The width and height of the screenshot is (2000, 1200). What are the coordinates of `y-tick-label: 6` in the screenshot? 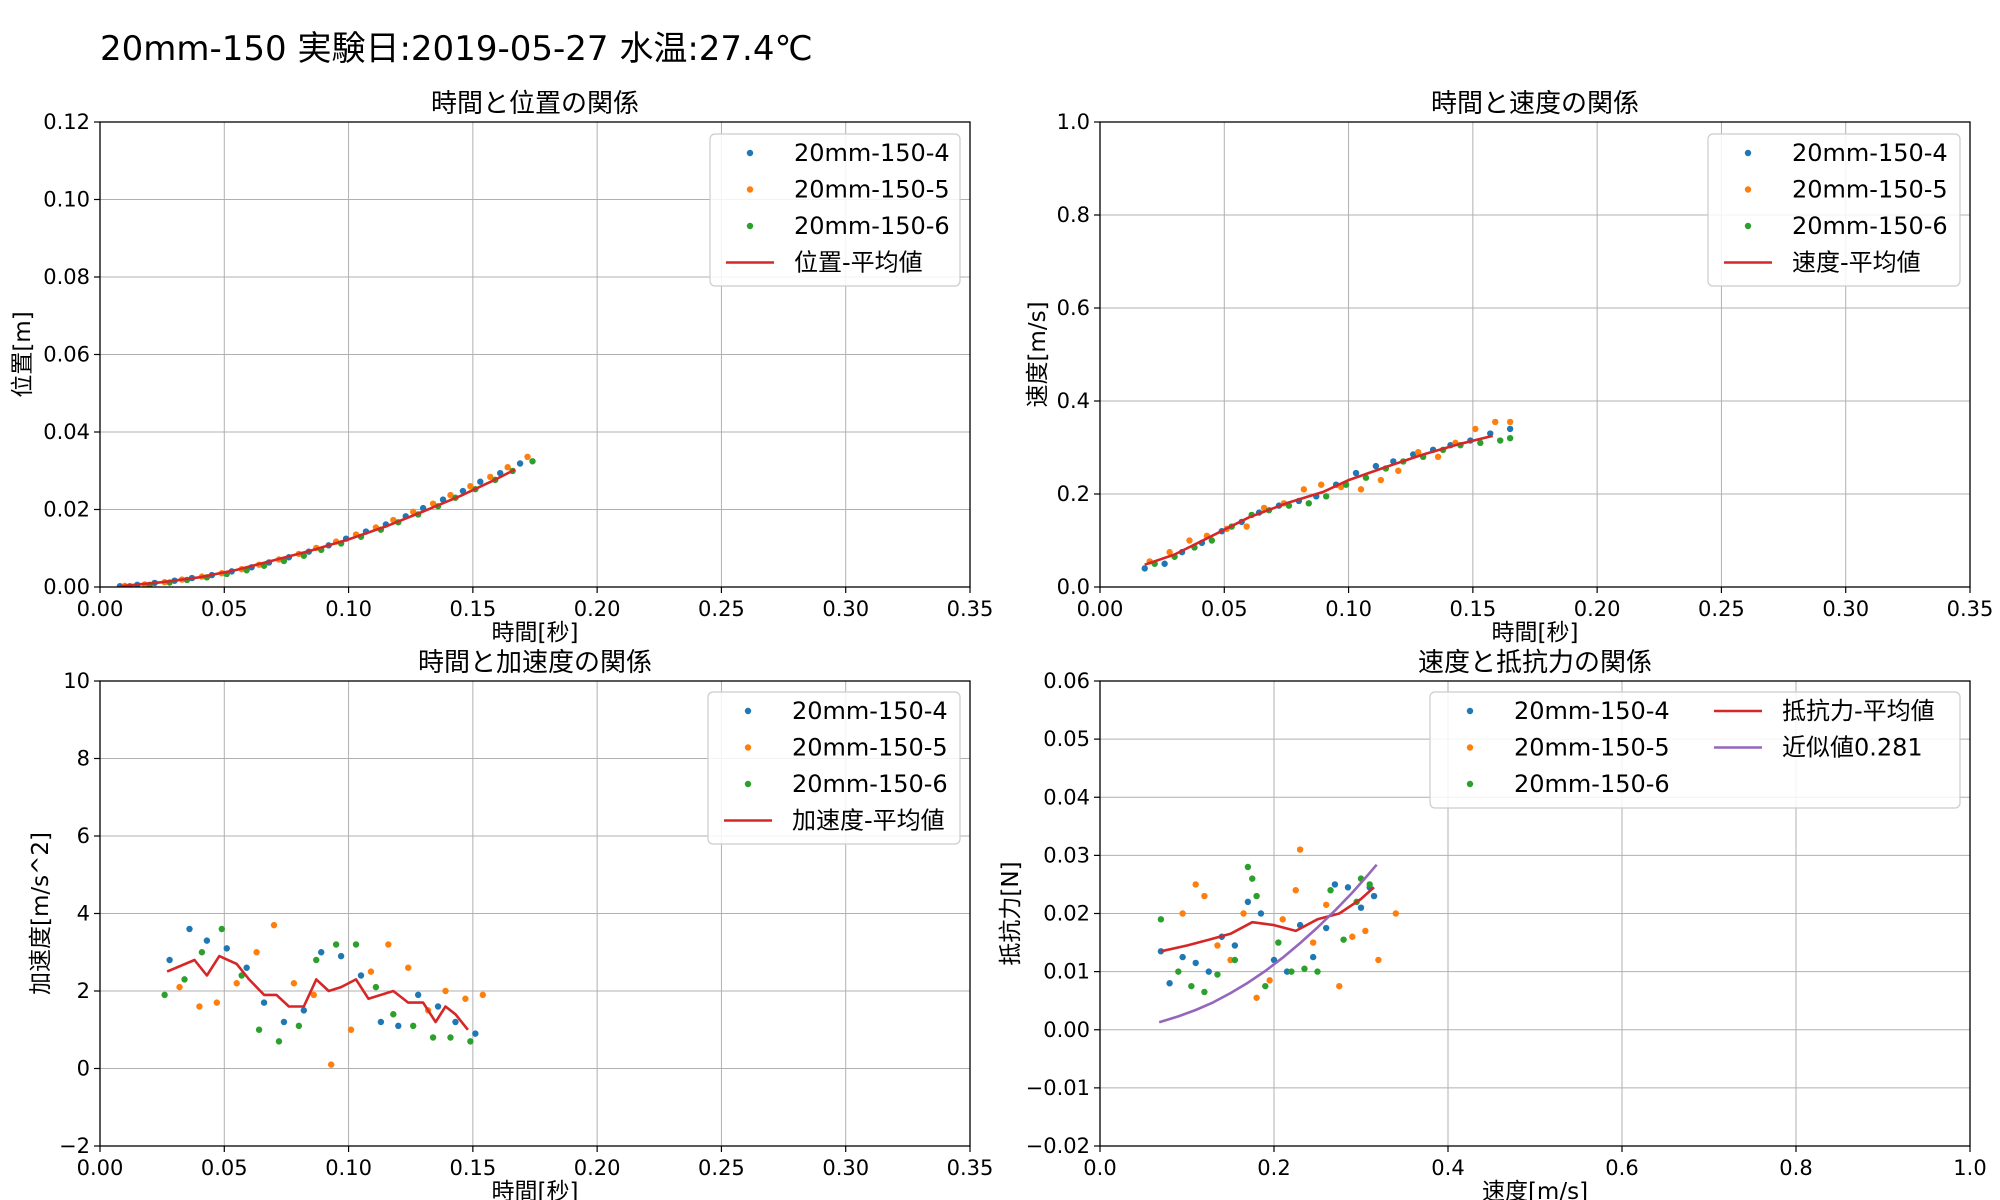 It's located at (83, 836).